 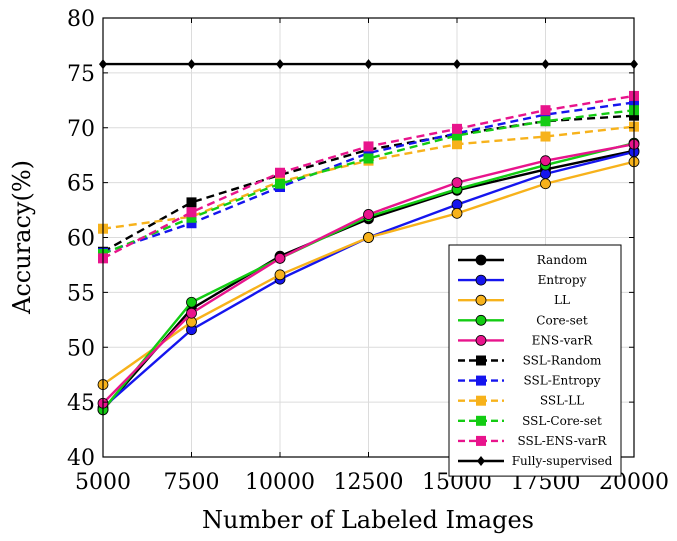 What do you see at coordinates (191, 202) in the screenshot?
I see `data-point-ssl-random` at bounding box center [191, 202].